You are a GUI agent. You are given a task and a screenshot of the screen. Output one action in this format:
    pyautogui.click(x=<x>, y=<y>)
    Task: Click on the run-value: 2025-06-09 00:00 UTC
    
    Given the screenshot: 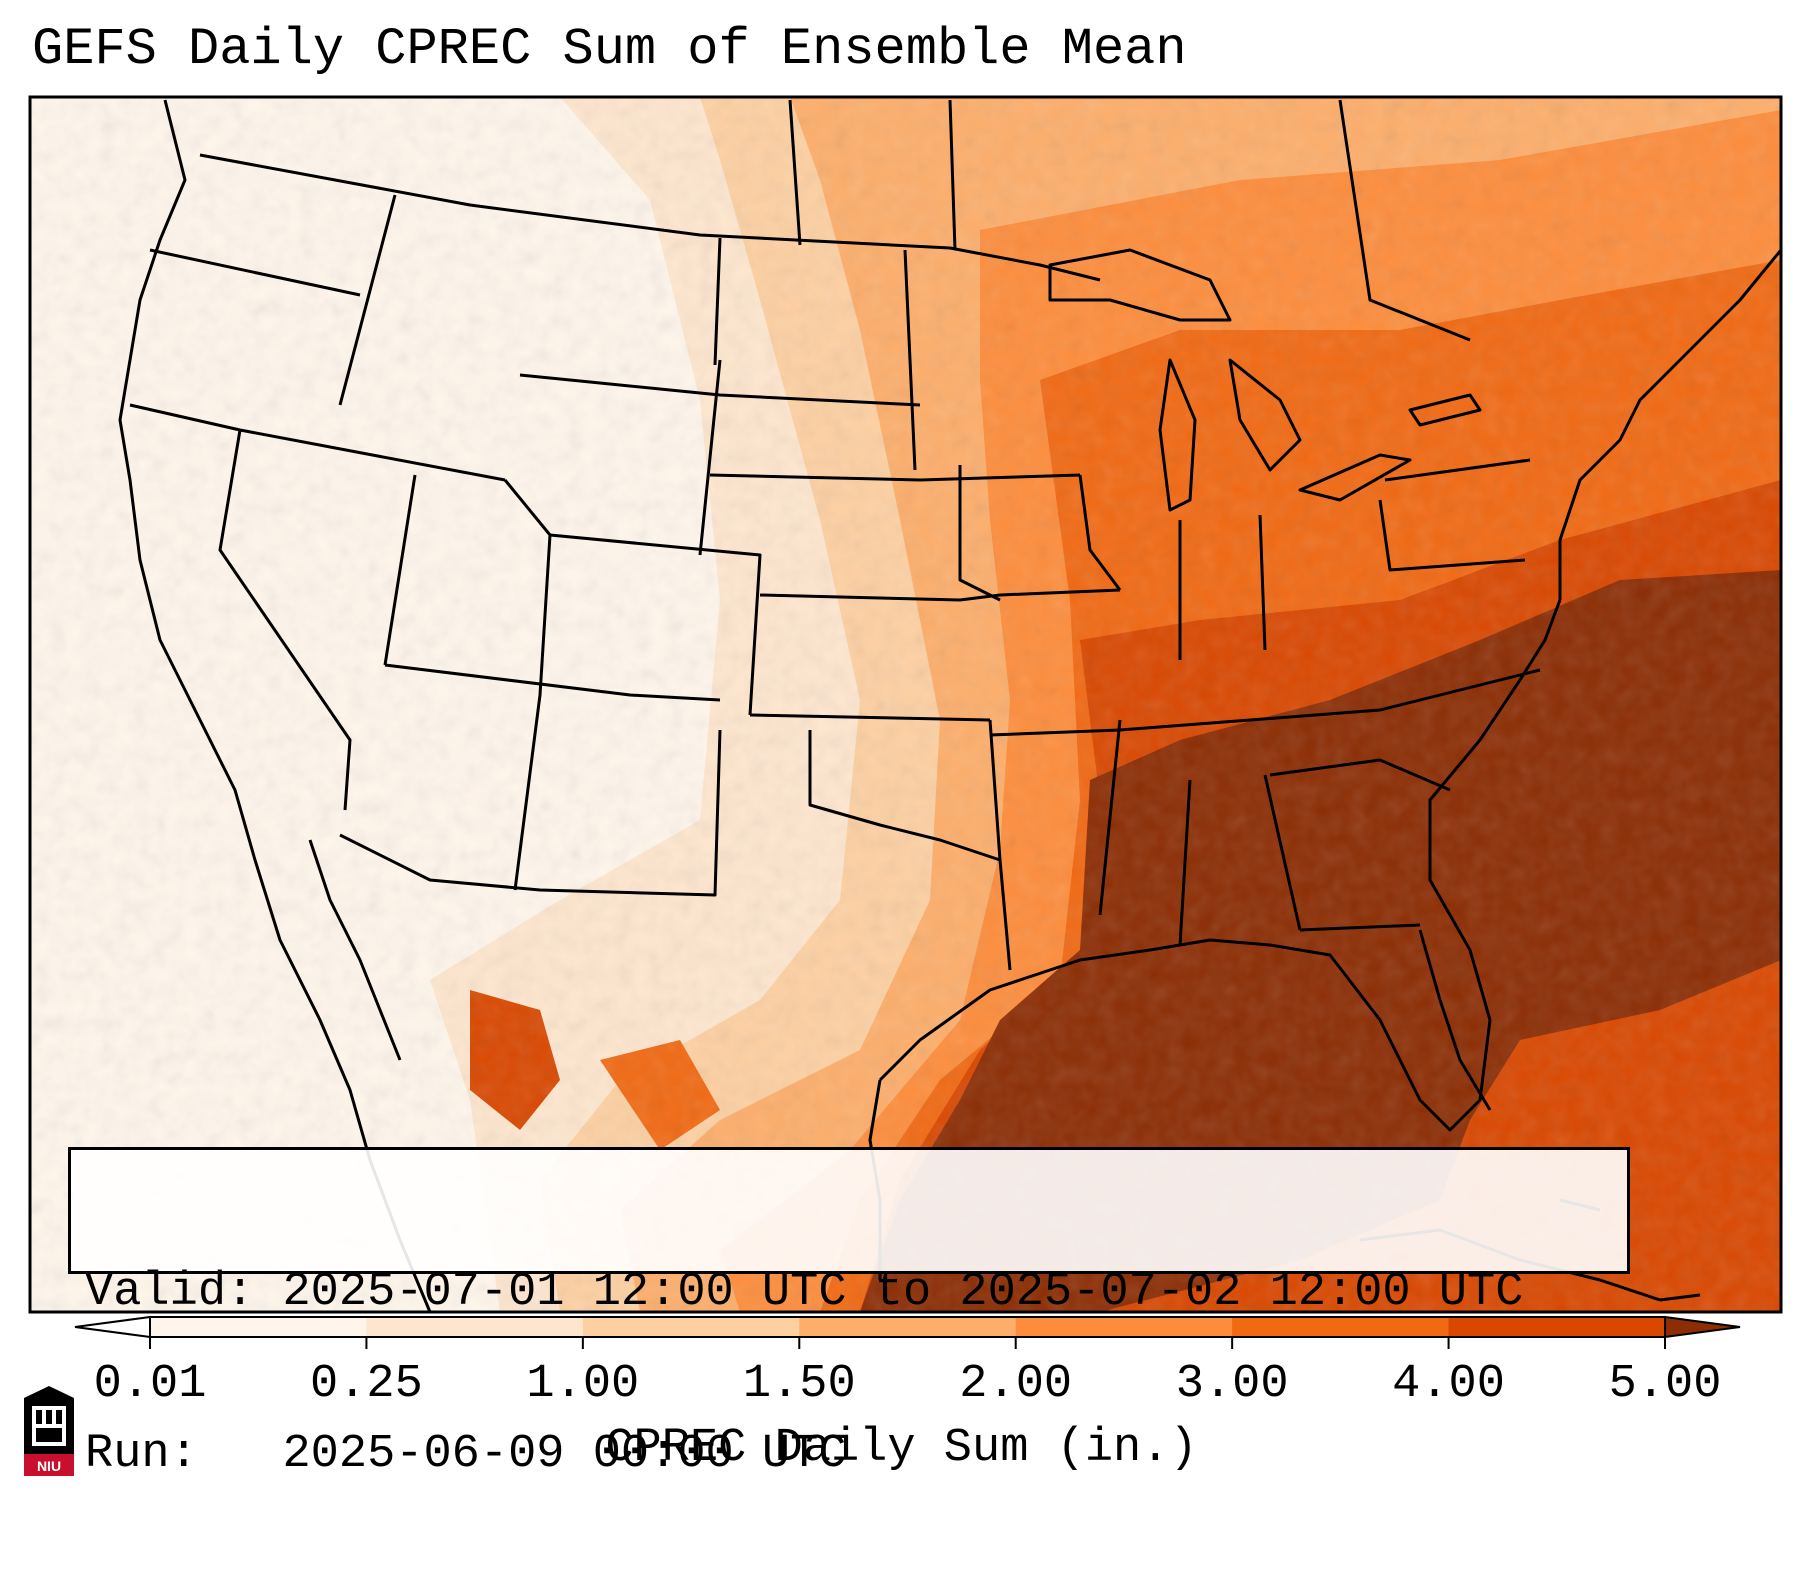 What is the action you would take?
    pyautogui.click(x=564, y=1454)
    